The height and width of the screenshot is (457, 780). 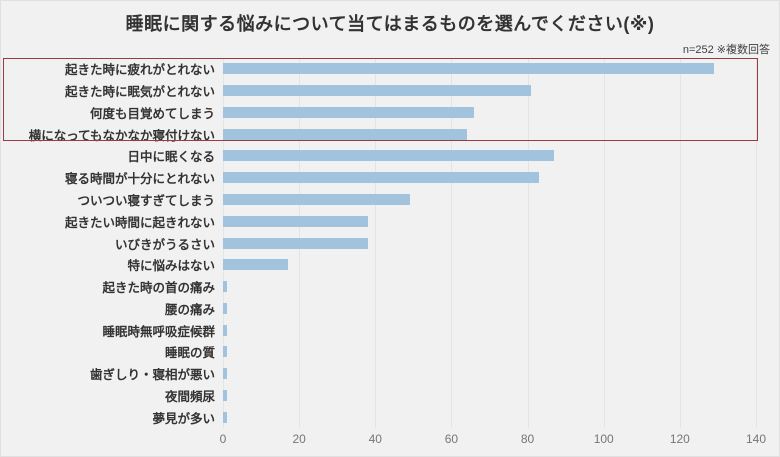 I want to click on bar-row: 夜間頻尿, so click(x=378, y=395).